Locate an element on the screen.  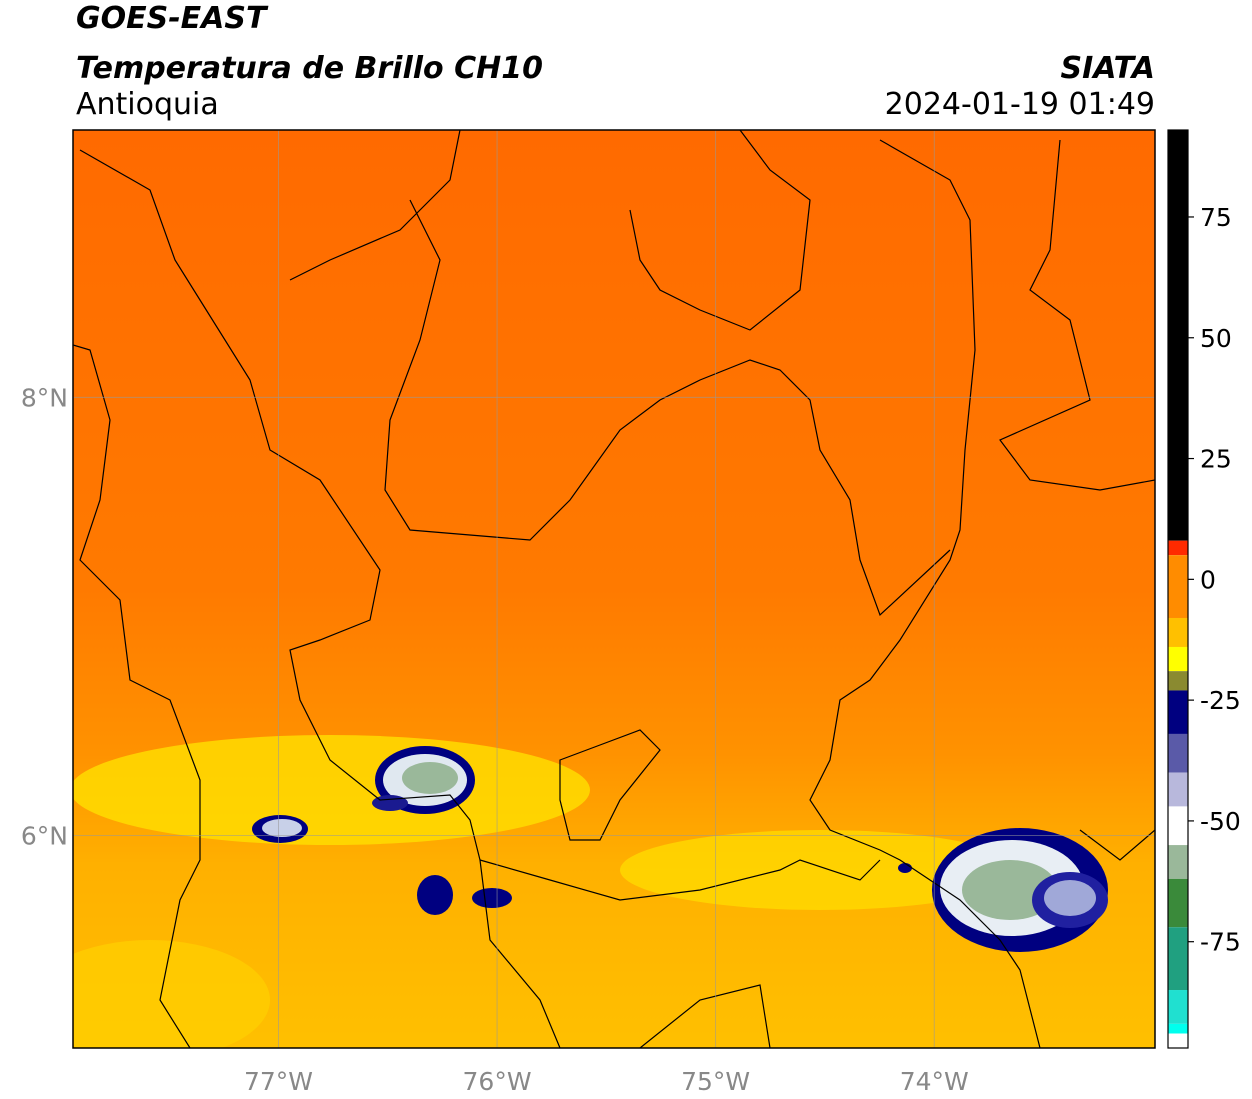
colorbar-tick-label: 0 is located at coordinates (1208, 579).